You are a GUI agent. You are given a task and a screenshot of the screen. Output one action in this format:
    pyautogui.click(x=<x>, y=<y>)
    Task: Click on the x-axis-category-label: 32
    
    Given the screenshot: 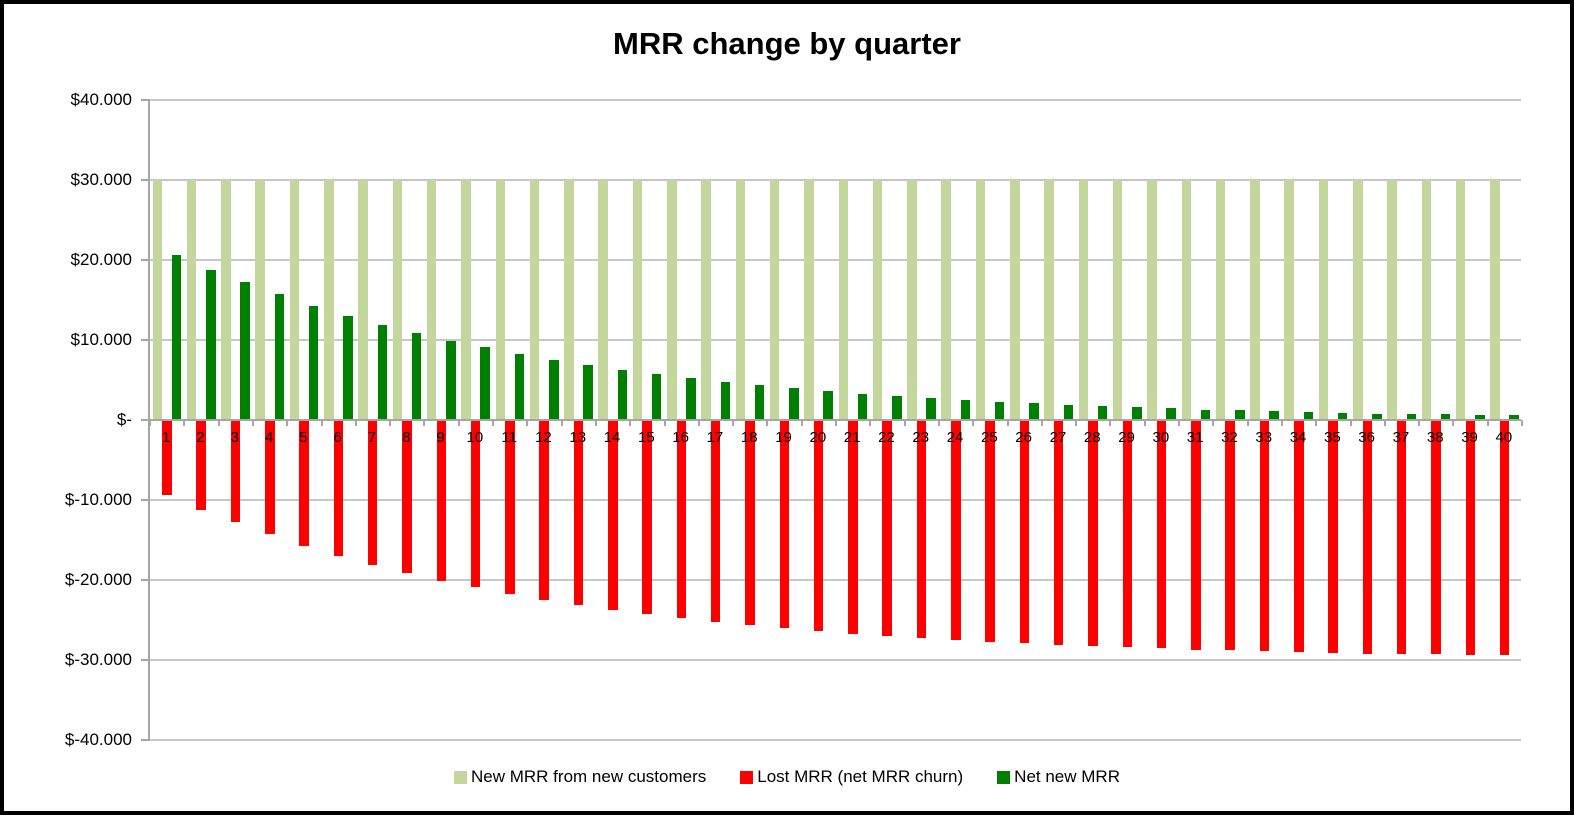 What is the action you would take?
    pyautogui.click(x=1229, y=437)
    